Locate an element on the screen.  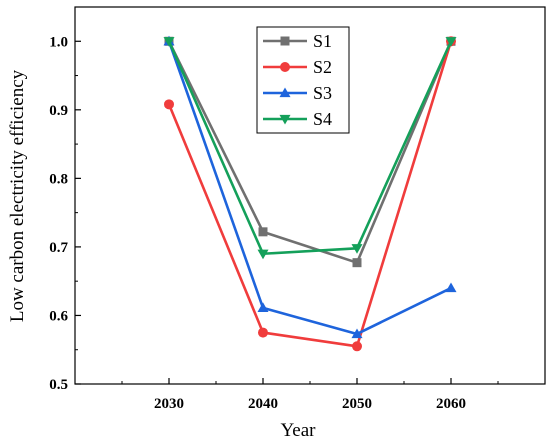
legend-label: S4 is located at coordinates (322, 119).